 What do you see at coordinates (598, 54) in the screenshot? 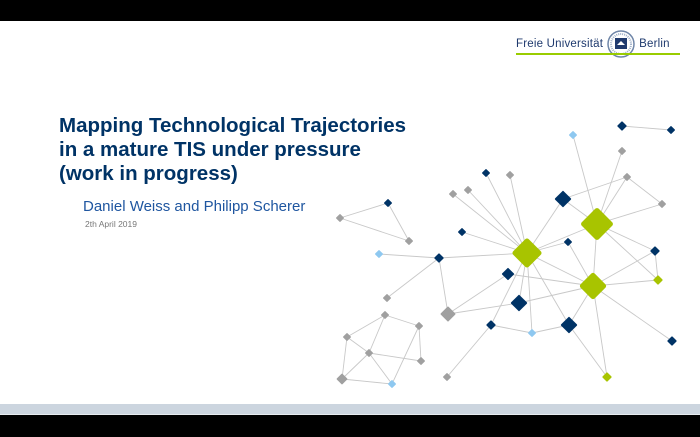
I see `logo-underline` at bounding box center [598, 54].